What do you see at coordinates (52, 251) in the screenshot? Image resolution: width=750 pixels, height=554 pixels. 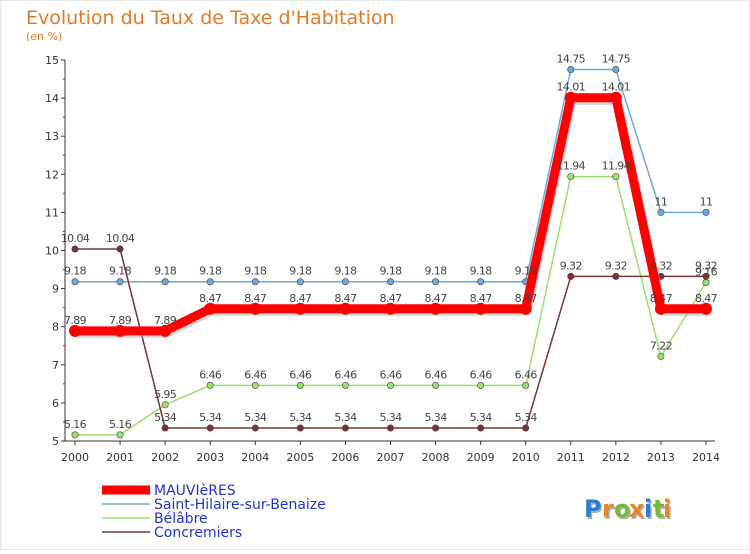 I see `y-tick-label: 10` at bounding box center [52, 251].